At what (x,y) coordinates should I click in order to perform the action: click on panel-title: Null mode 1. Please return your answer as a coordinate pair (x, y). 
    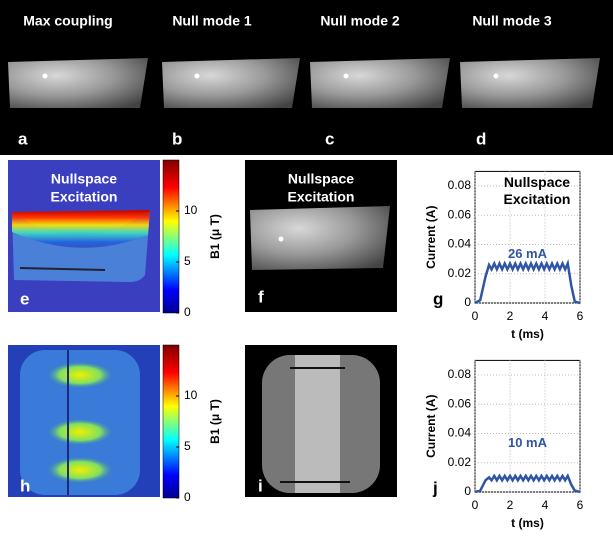
    Looking at the image, I should click on (212, 21).